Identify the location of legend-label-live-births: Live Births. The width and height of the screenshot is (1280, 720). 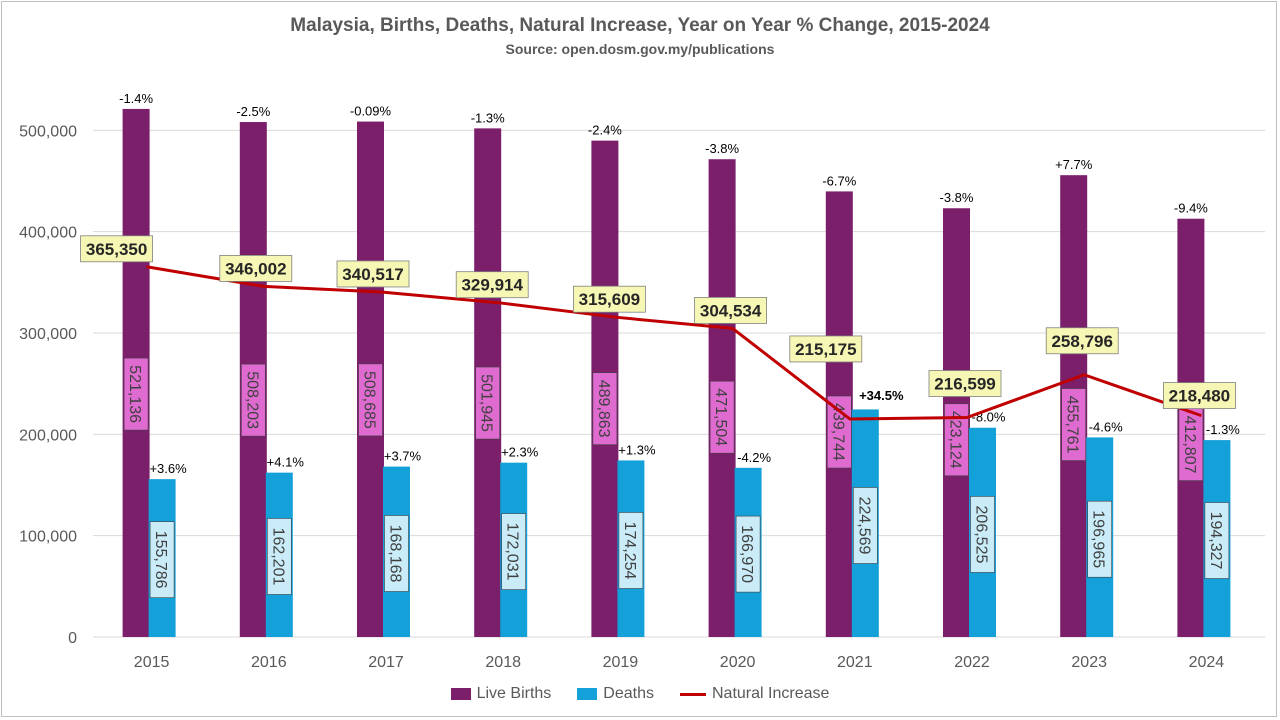
(514, 693).